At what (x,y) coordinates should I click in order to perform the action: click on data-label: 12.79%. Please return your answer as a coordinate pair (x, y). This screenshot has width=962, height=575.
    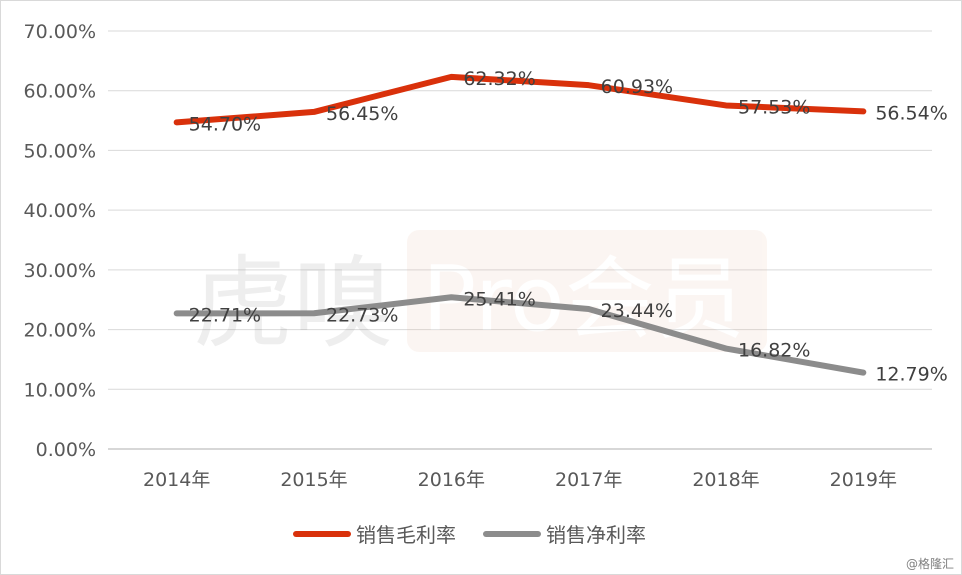
    Looking at the image, I should click on (911, 375).